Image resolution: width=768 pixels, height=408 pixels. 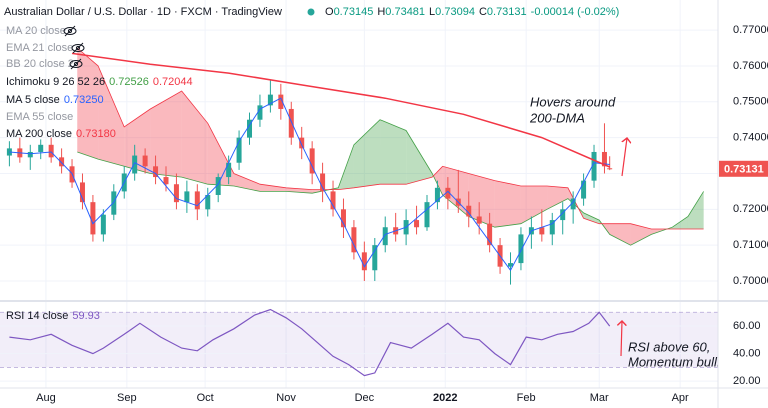 I want to click on annotation: RSI above 60,, so click(x=669, y=346).